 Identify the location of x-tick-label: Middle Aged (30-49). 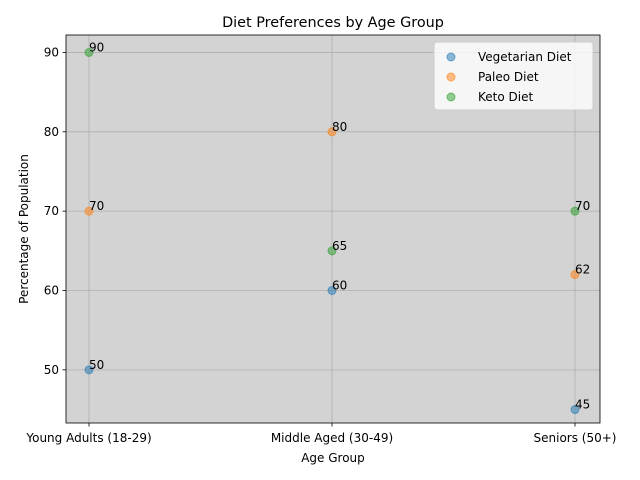
(332, 438).